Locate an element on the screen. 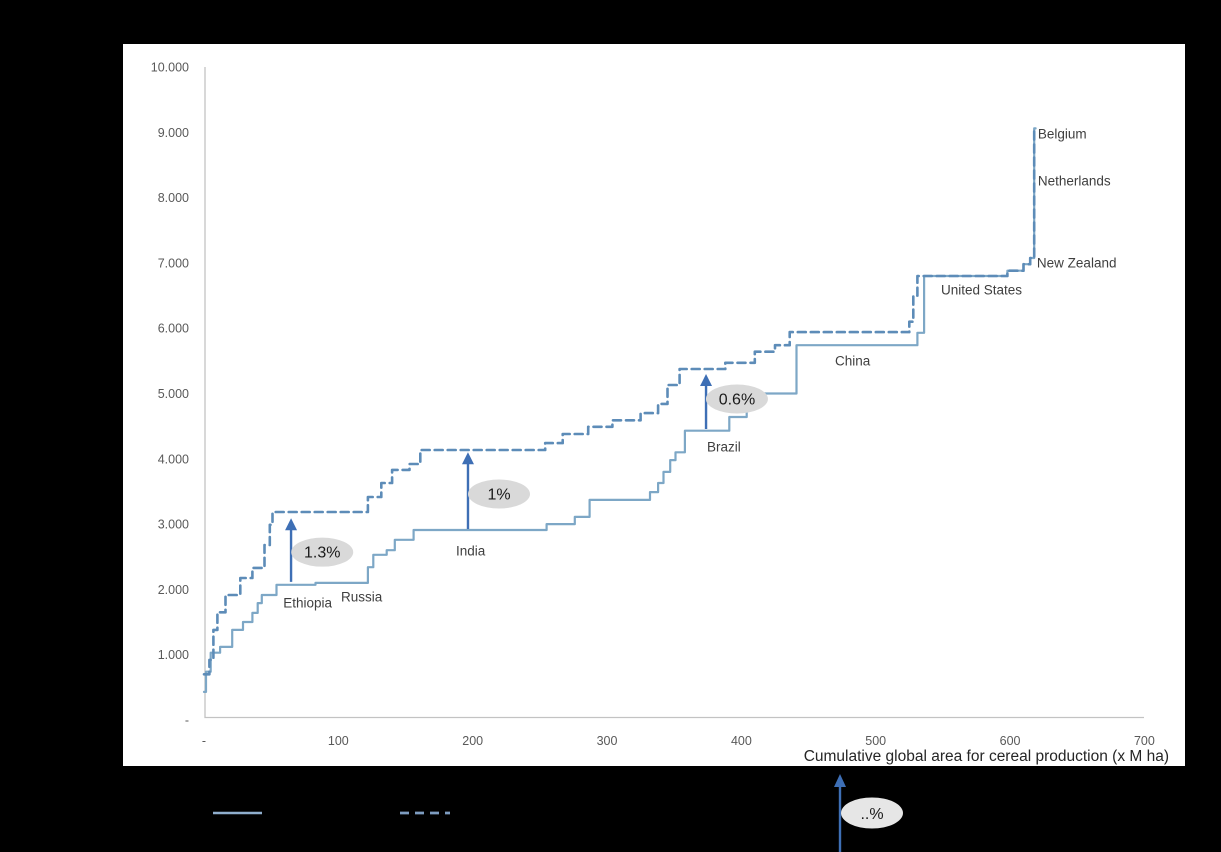 This screenshot has width=1221, height=852. x-tick-label: 700 is located at coordinates (1144, 741).